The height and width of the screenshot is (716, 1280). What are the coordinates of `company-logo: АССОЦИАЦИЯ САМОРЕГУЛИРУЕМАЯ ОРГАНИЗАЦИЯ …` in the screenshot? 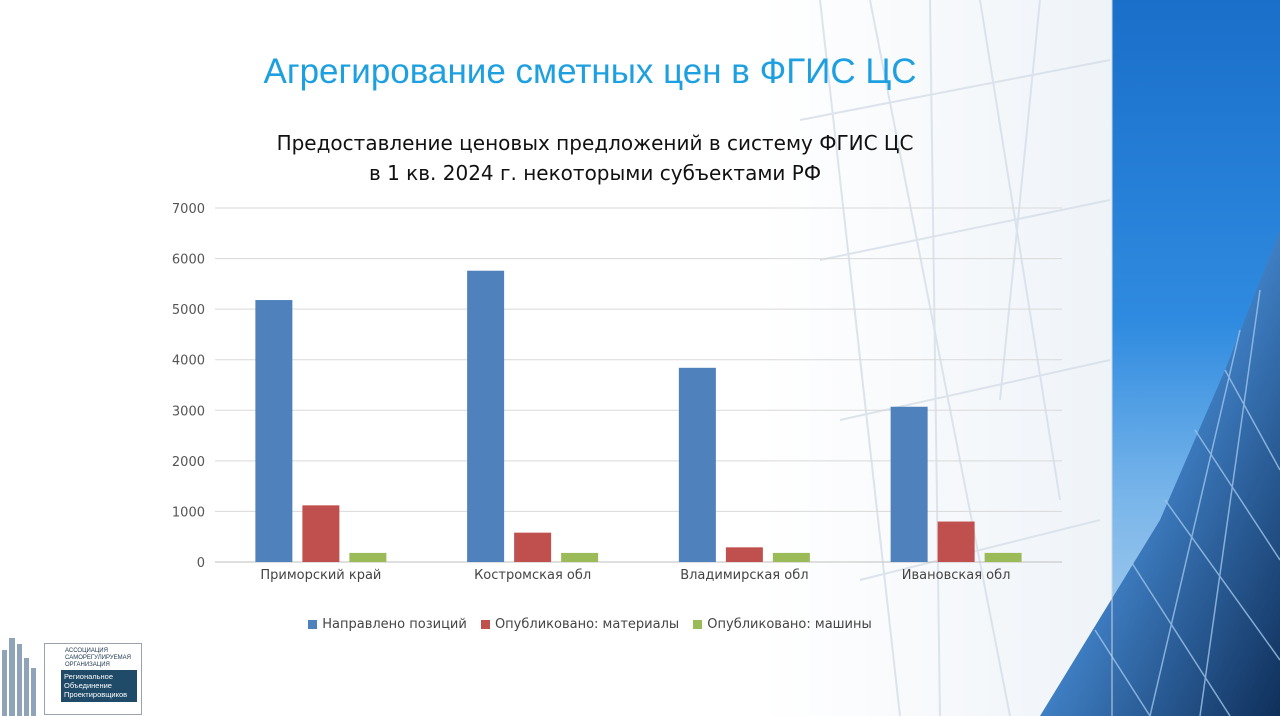 It's located at (93, 679).